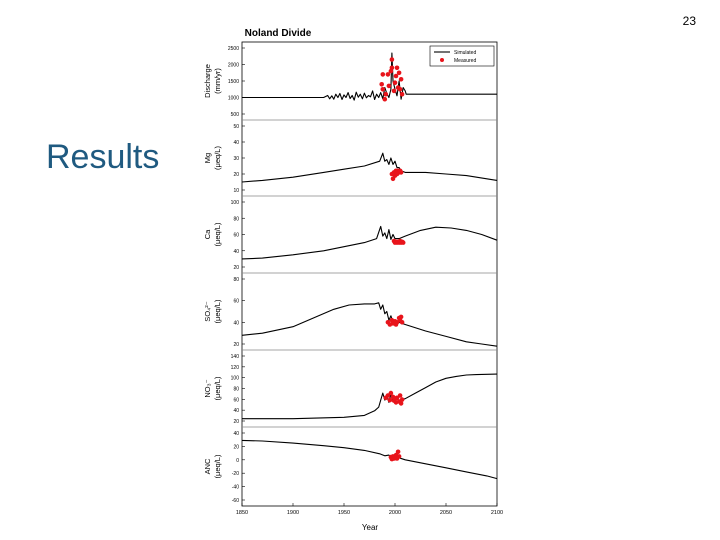 This screenshot has height=540, width=720. What do you see at coordinates (233, 99) in the screenshot?
I see `y-tick-label: 1000` at bounding box center [233, 99].